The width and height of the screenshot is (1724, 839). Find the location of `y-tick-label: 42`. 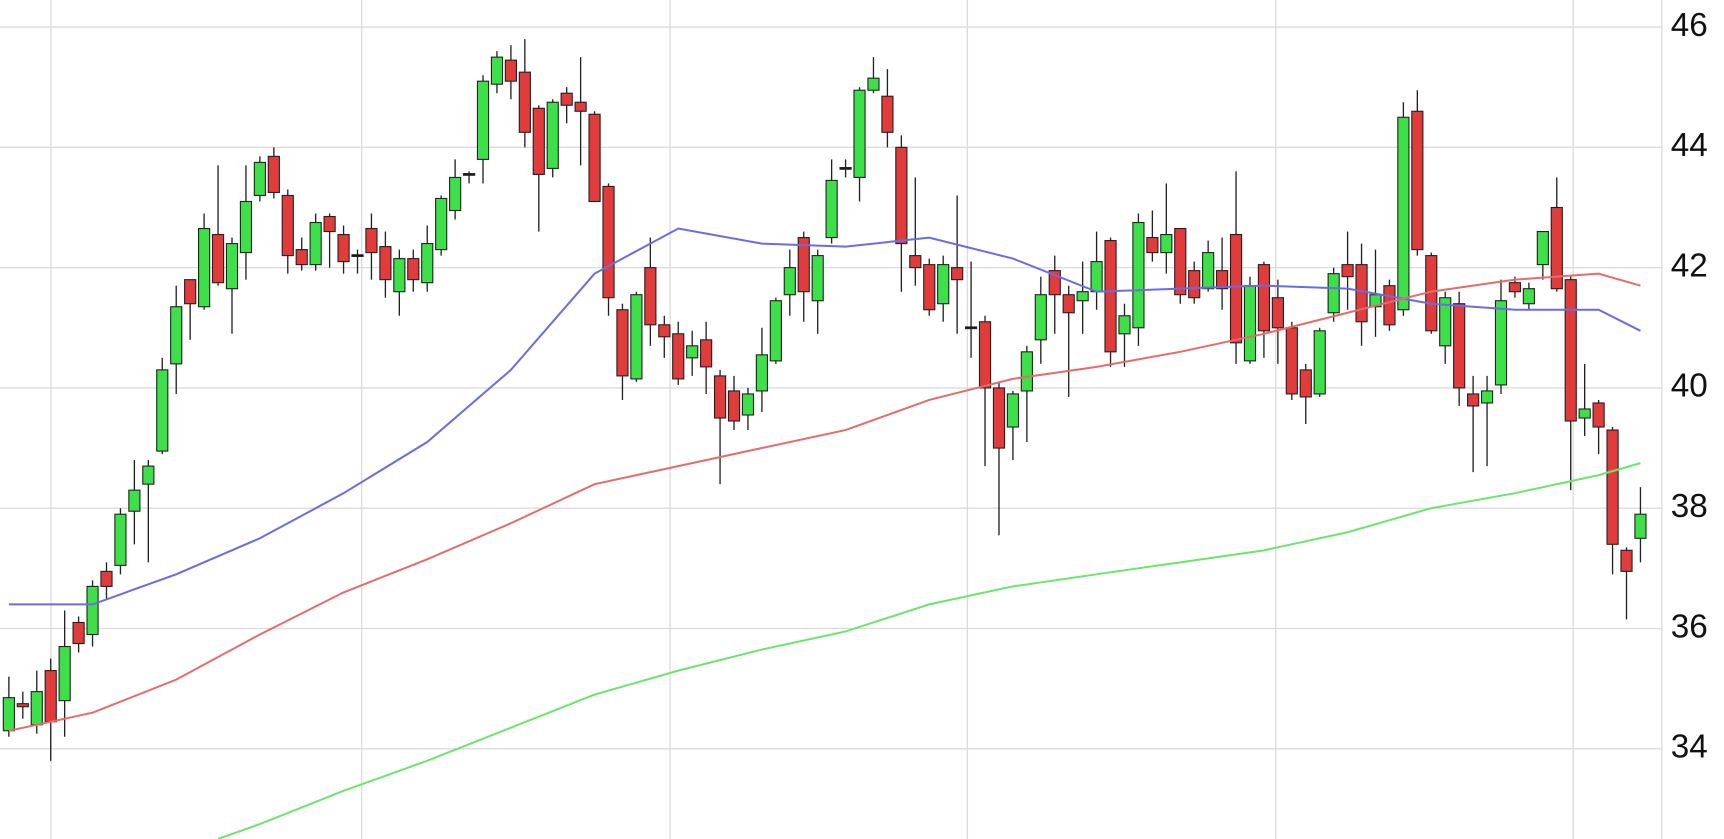

y-tick-label: 42 is located at coordinates (1689, 265).